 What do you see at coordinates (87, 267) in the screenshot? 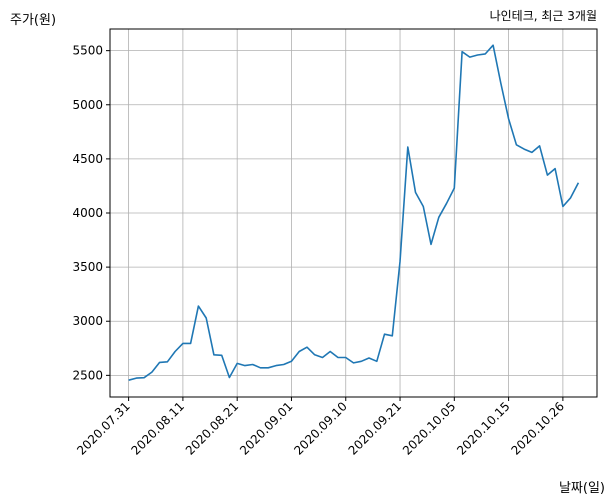
I see `y-tick-label: 3500` at bounding box center [87, 267].